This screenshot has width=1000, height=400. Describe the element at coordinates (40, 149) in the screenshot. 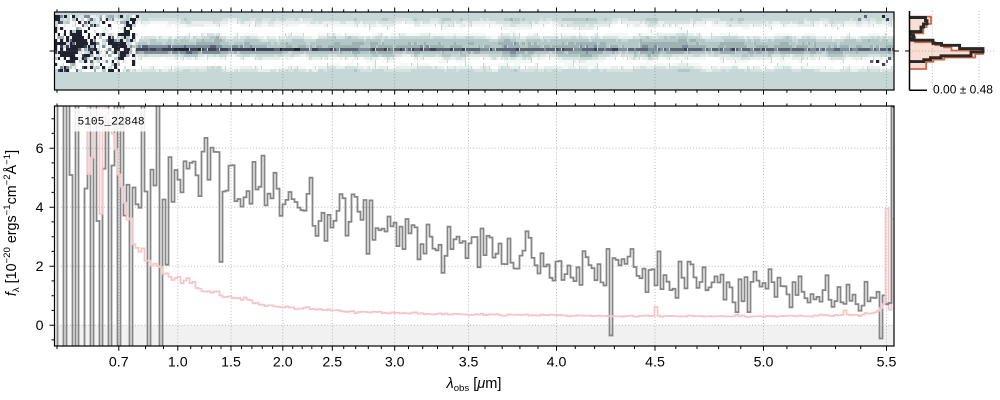

I see `svg-text: 6` at that location.